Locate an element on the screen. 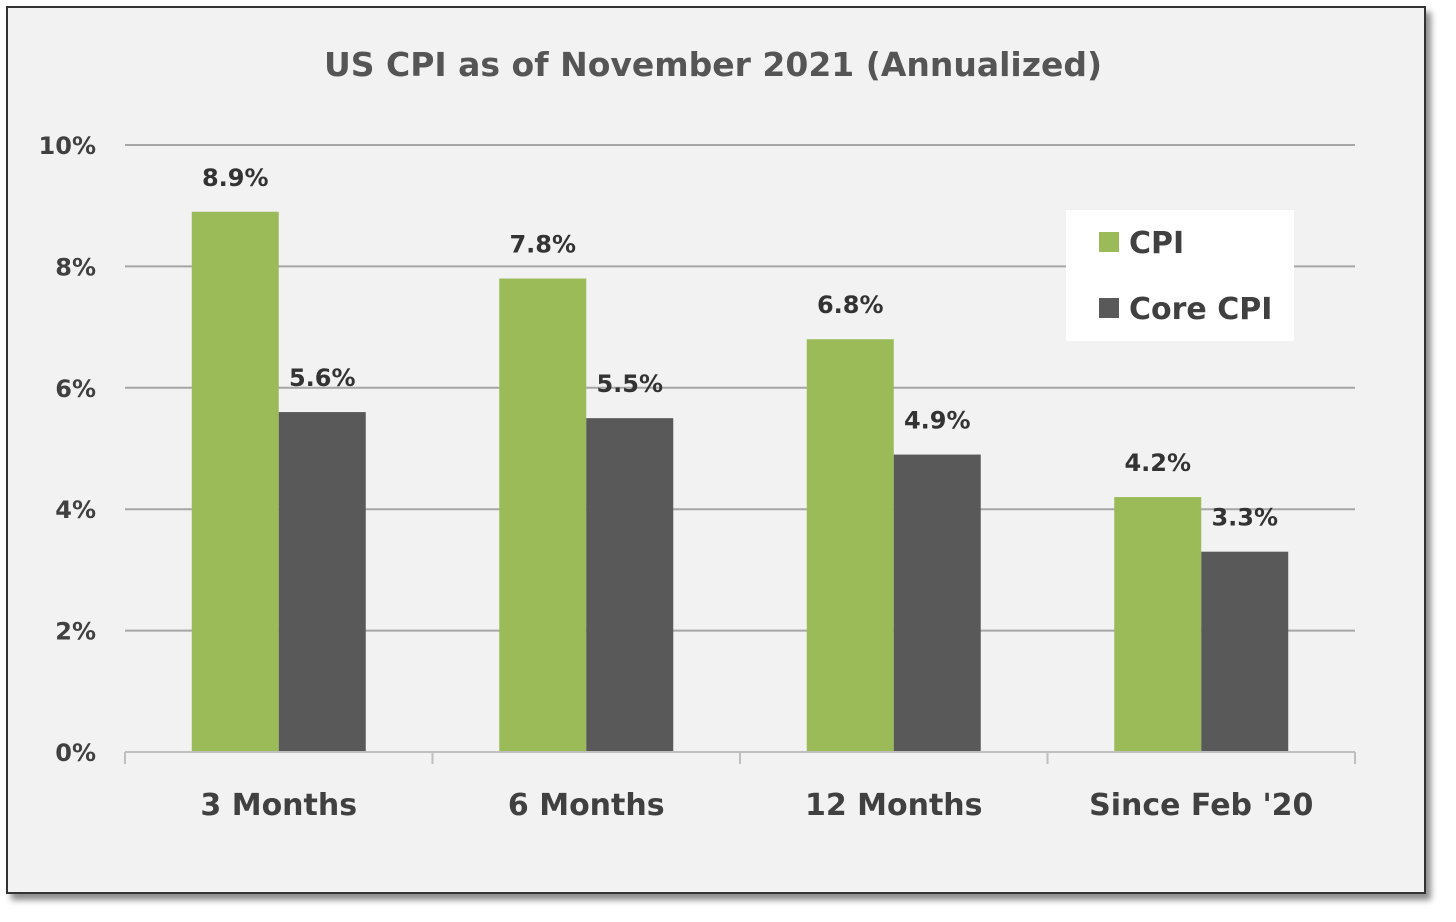  data-label-core-cpi: 3.3% is located at coordinates (1244, 518).